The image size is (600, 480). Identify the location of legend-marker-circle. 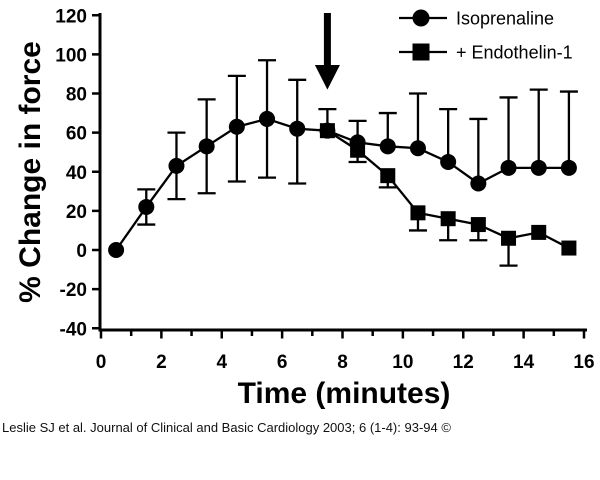
(421, 18).